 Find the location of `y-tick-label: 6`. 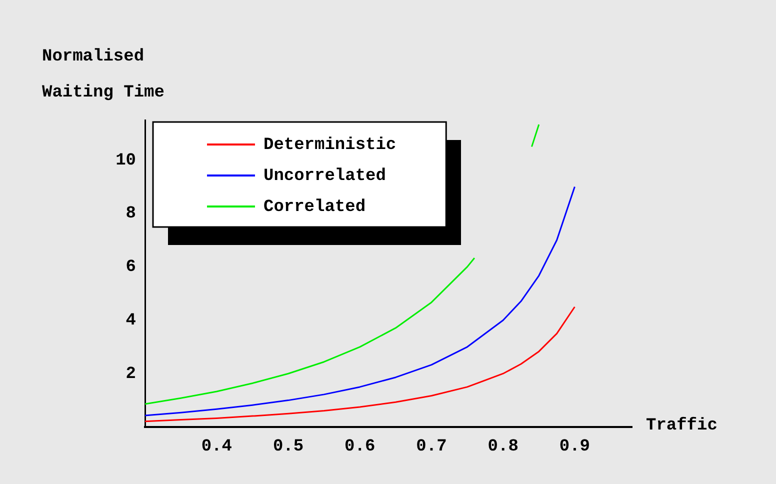

y-tick-label: 6 is located at coordinates (131, 268).